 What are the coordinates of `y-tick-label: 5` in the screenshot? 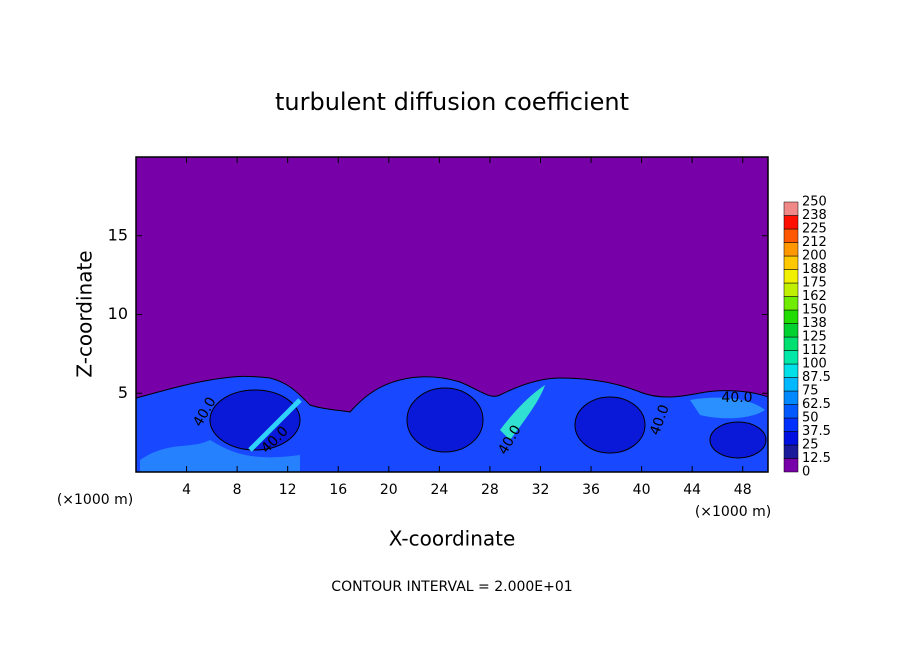 It's located at (123, 392).